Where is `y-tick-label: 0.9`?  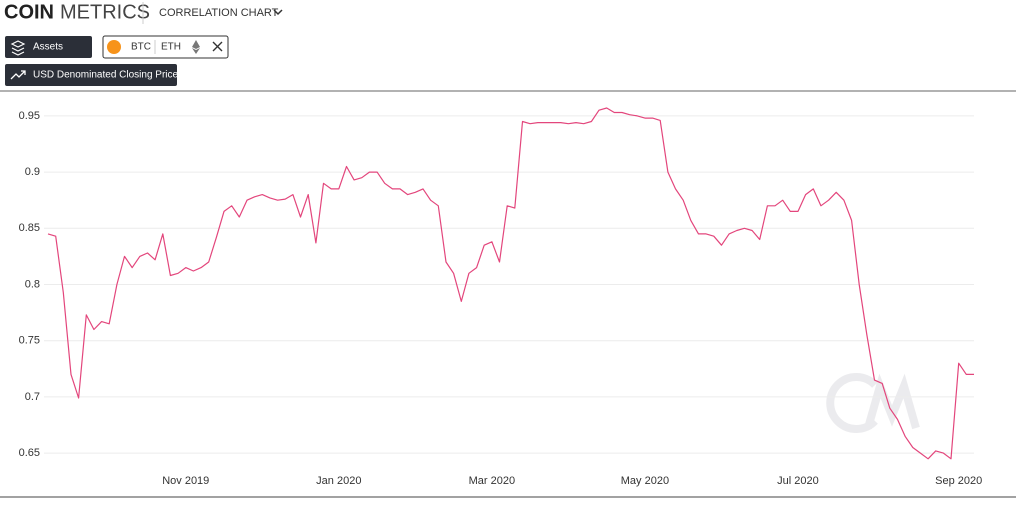 y-tick-label: 0.9 is located at coordinates (32, 172).